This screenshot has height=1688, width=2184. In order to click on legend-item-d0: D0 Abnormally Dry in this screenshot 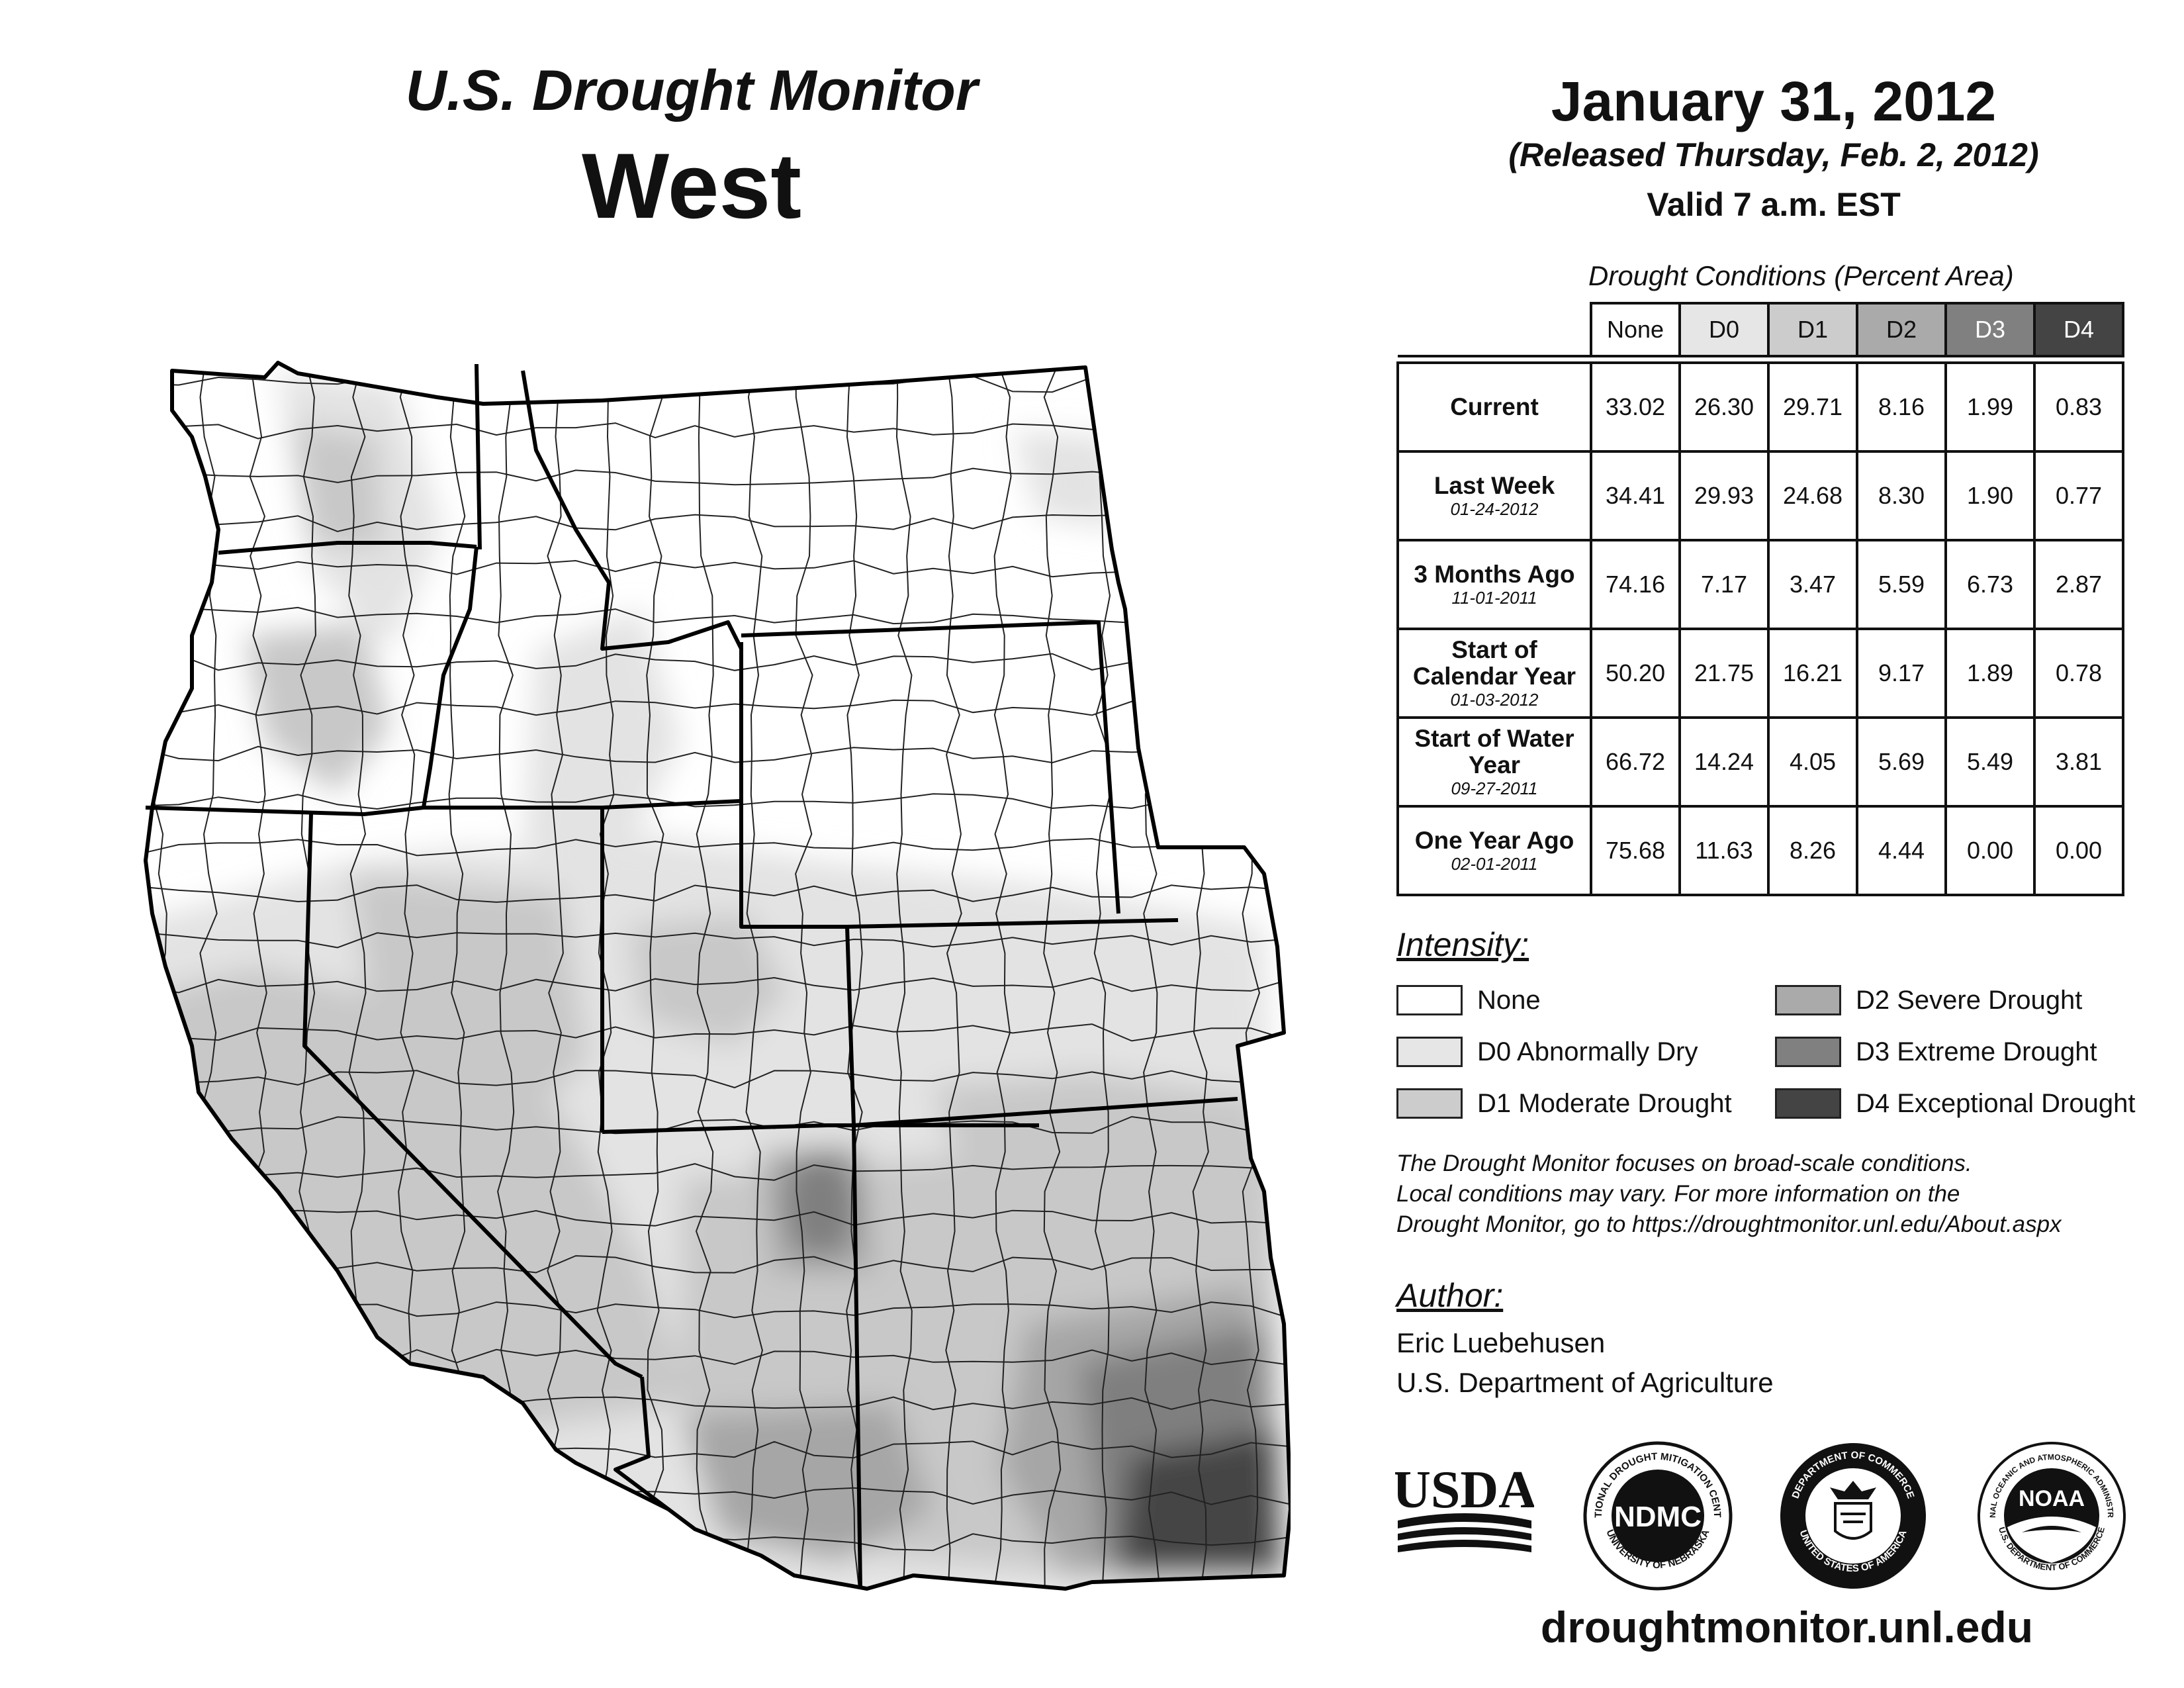, I will do `click(1547, 1052)`.